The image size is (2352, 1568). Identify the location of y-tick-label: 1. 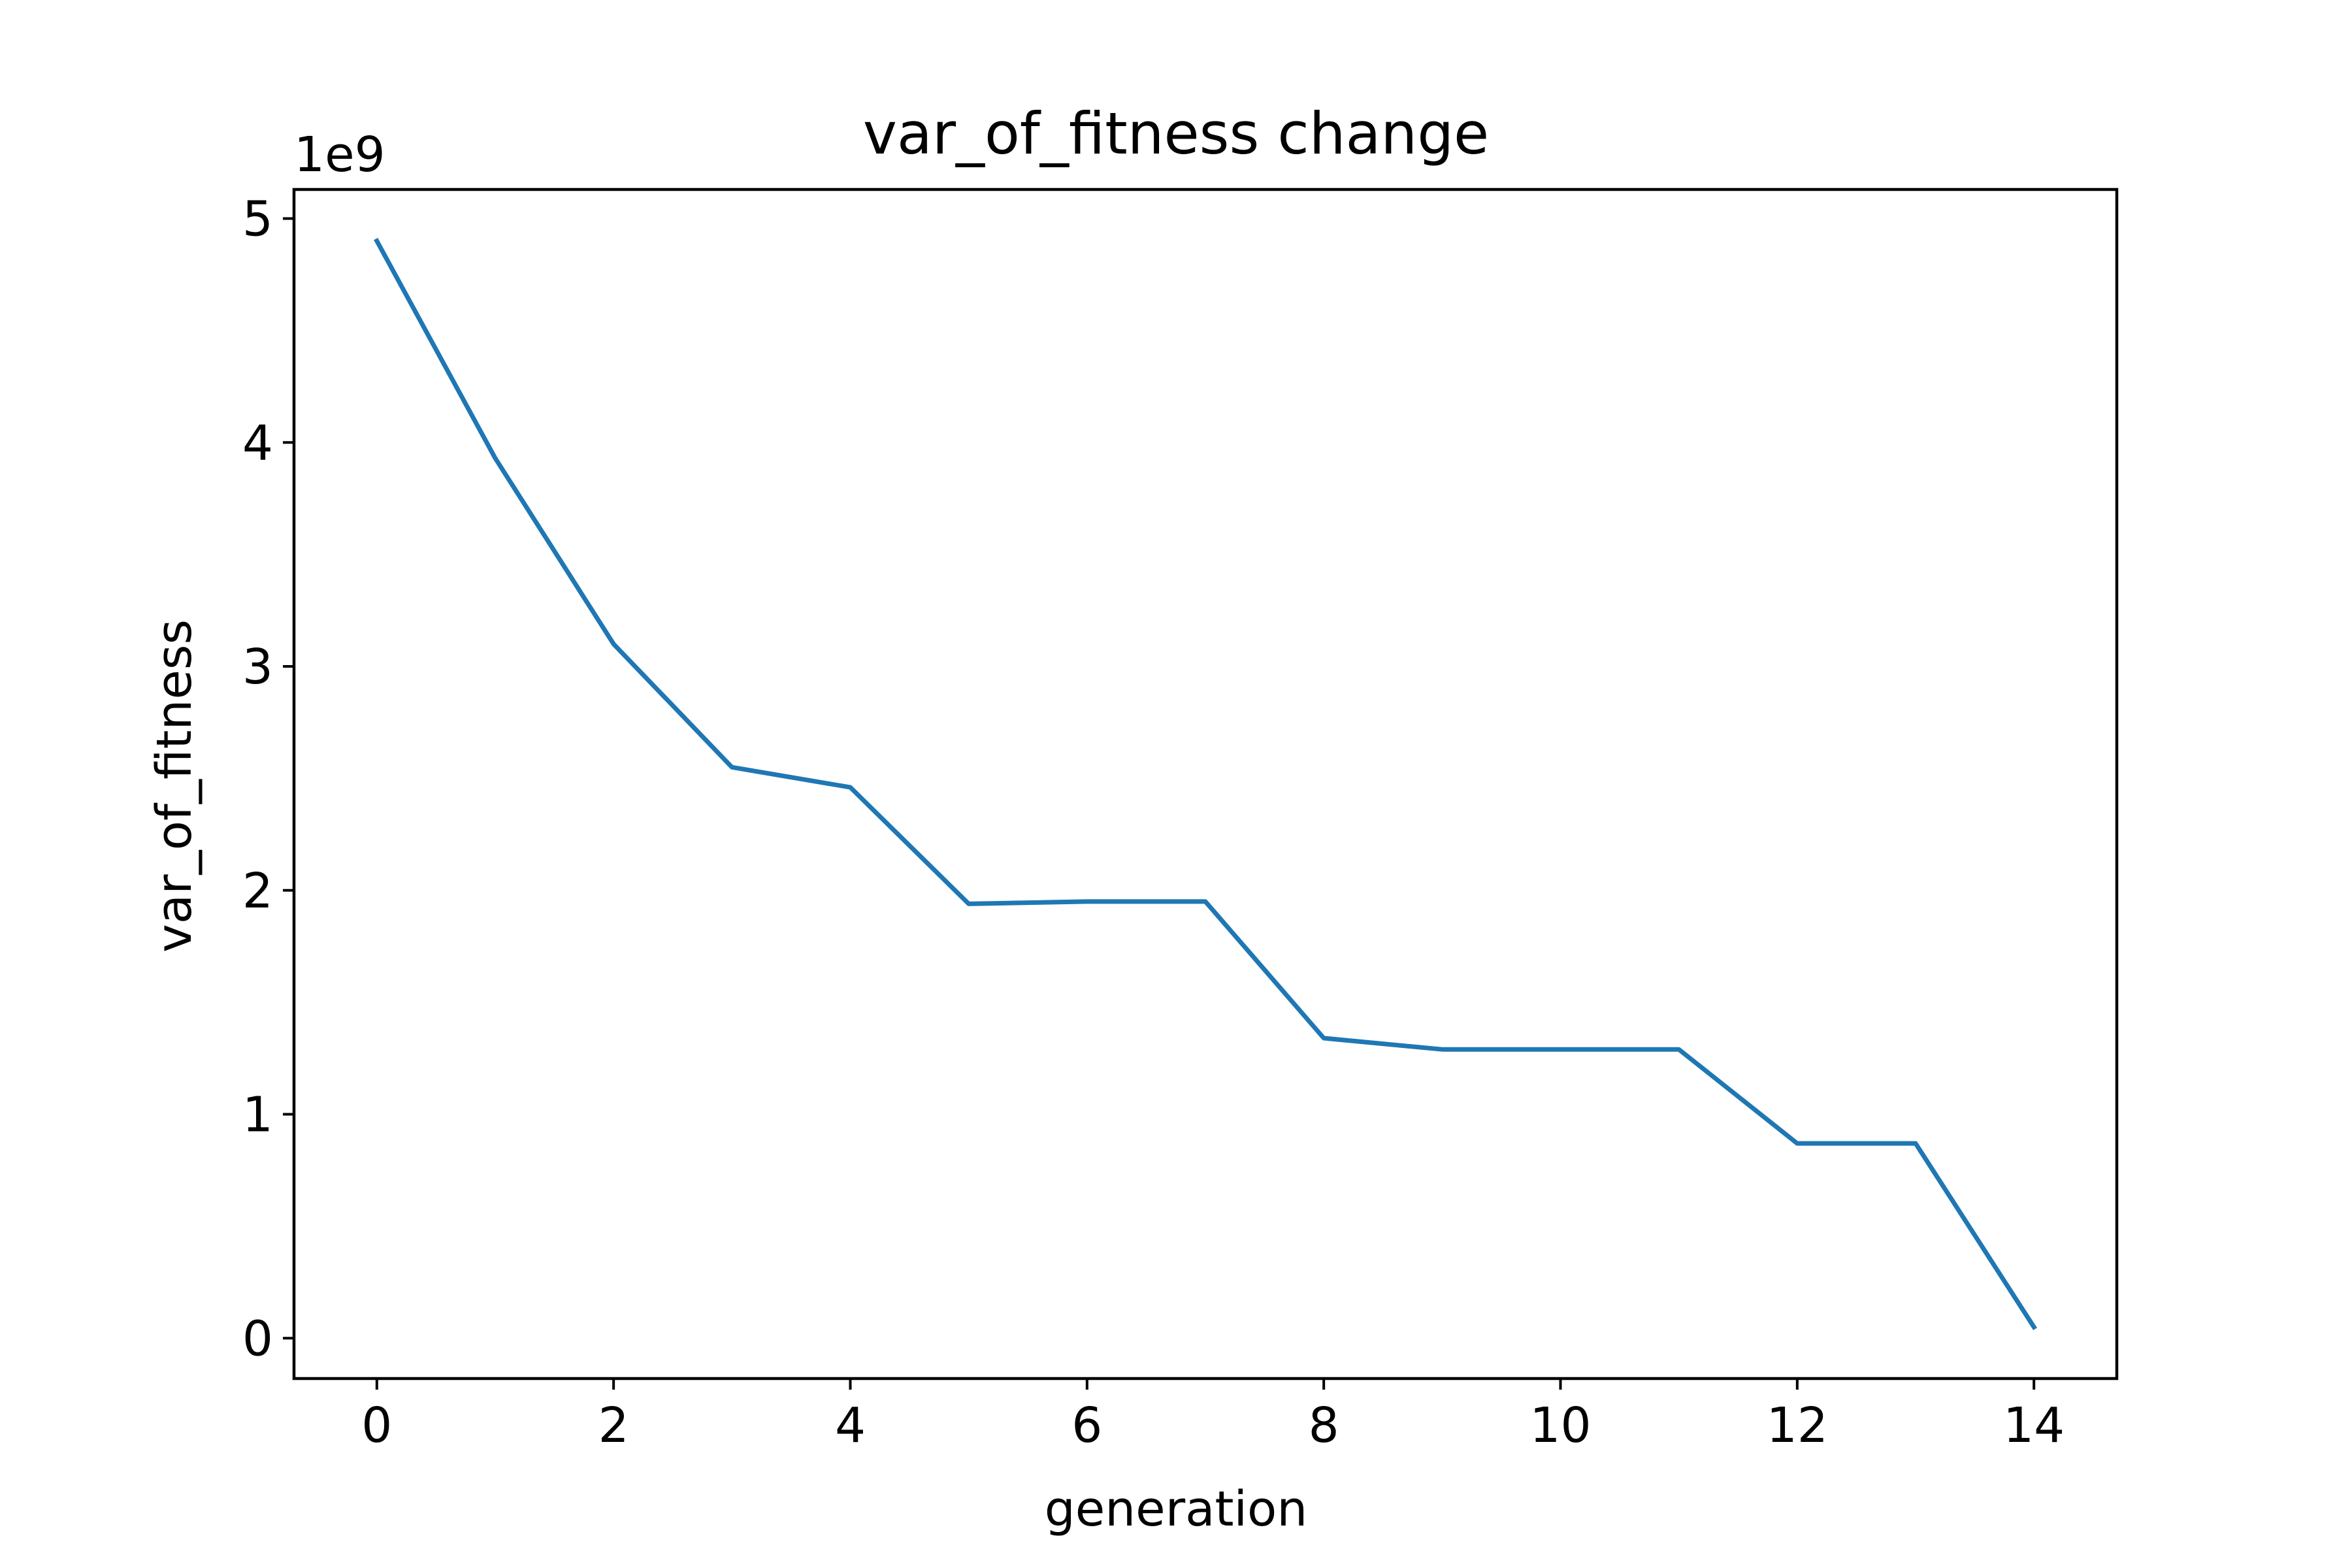
(257, 1115).